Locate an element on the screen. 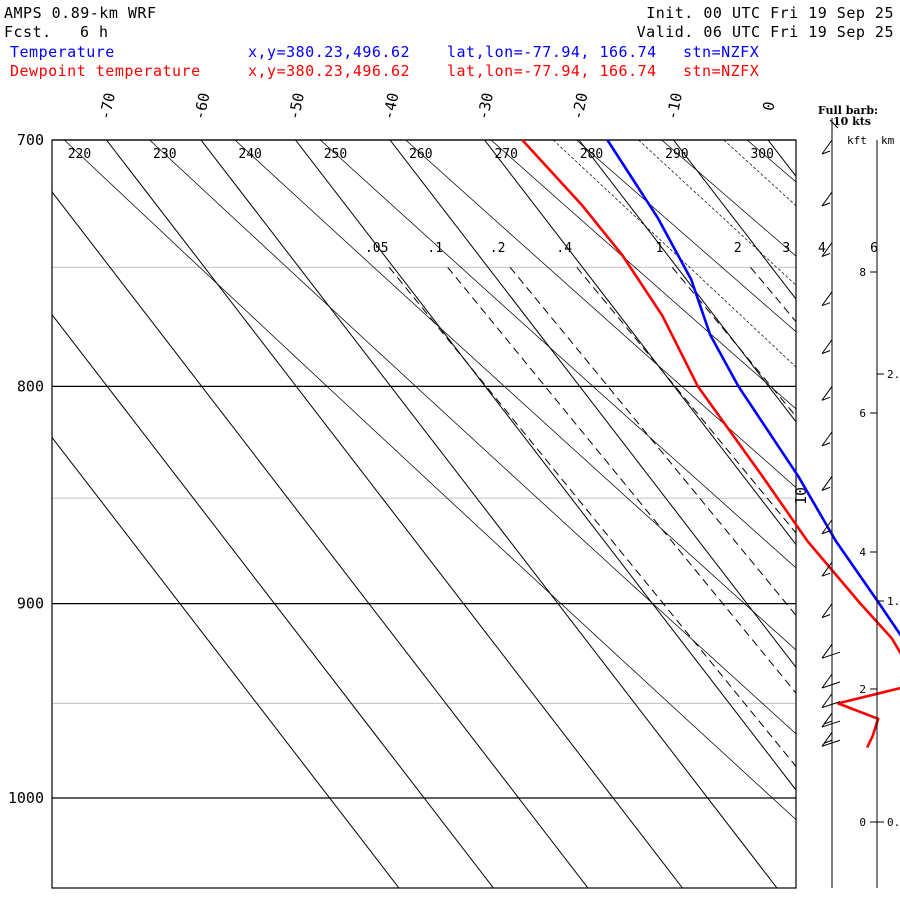 The width and height of the screenshot is (900, 900). km-tick-label: 2. is located at coordinates (893, 374).